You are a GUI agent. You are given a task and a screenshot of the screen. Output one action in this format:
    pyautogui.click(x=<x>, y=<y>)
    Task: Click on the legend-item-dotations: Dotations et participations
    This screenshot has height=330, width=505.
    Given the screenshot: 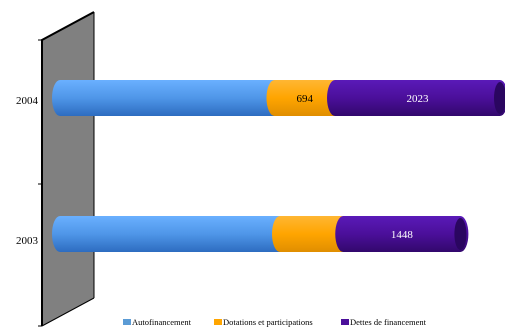 What is the action you would take?
    pyautogui.click(x=263, y=322)
    